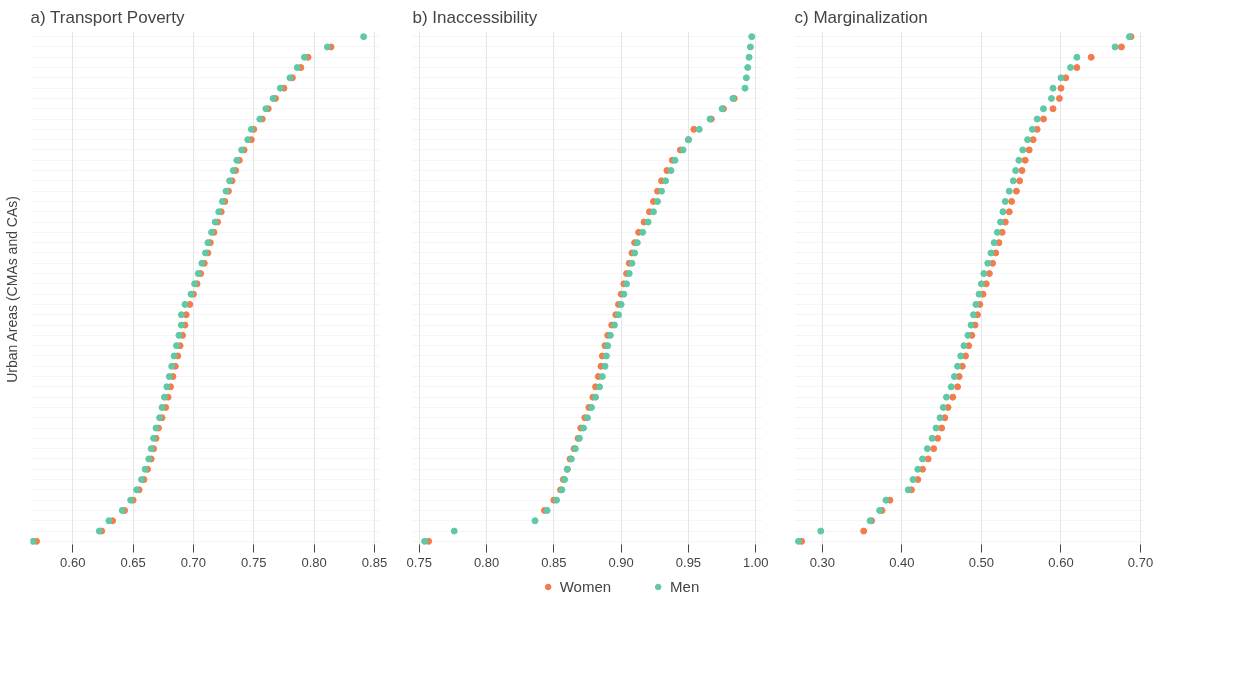  Describe the element at coordinates (11, 289) in the screenshot. I see `y-axis-title: Urban Areas (CMAs and CAs)` at that location.